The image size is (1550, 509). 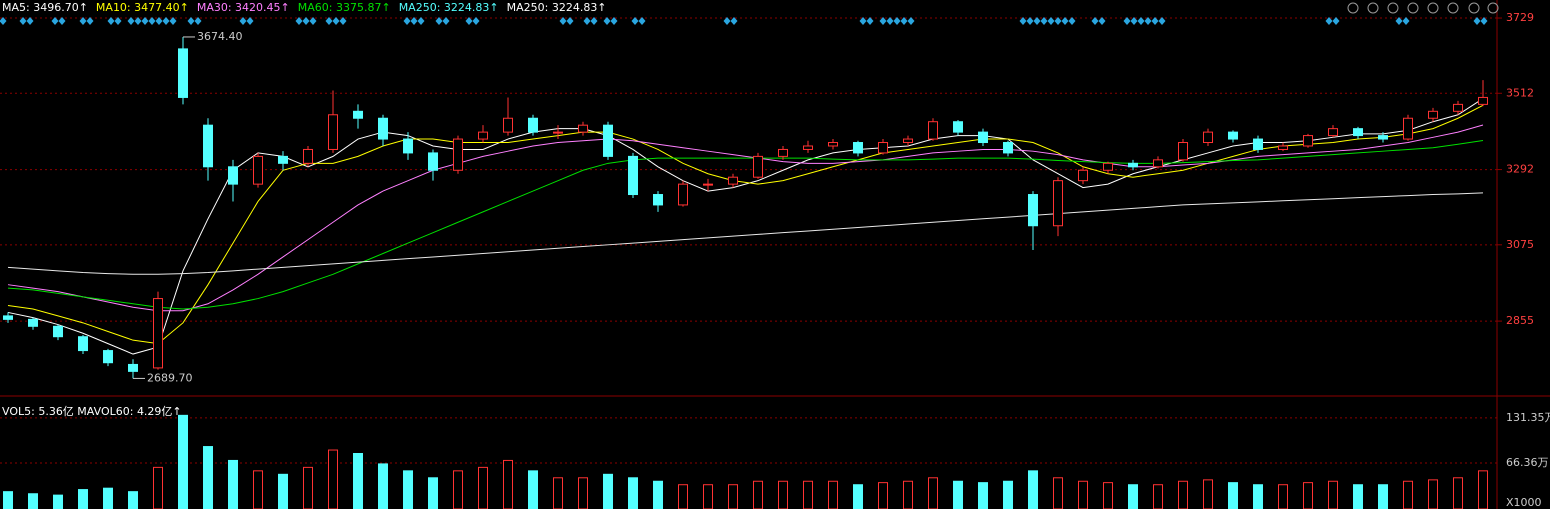 I want to click on legend-entry: MA60: 3375.87↑, so click(x=344, y=7).